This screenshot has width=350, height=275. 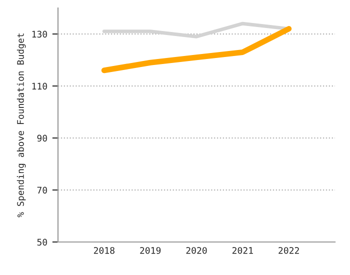 I want to click on x-tick-label: 2018, so click(x=104, y=250).